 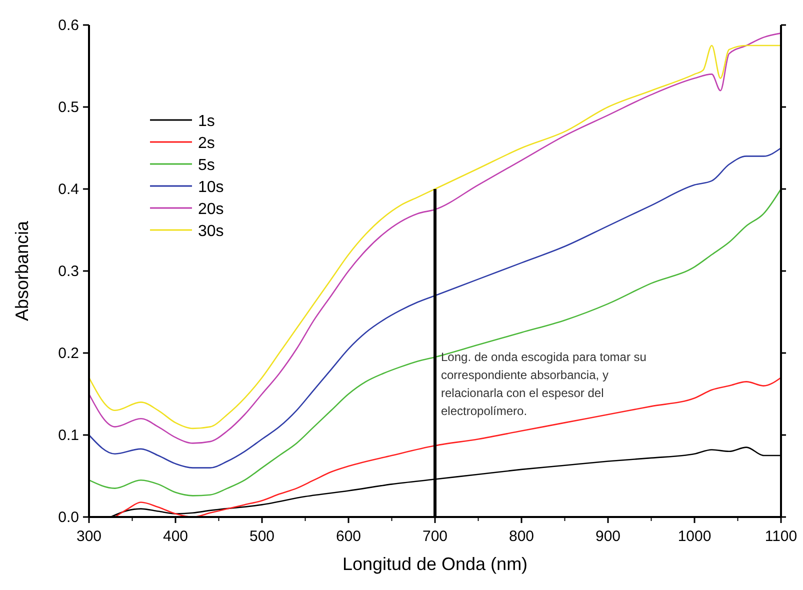 I want to click on y-axis-title: Absorbancia, so click(x=22, y=271).